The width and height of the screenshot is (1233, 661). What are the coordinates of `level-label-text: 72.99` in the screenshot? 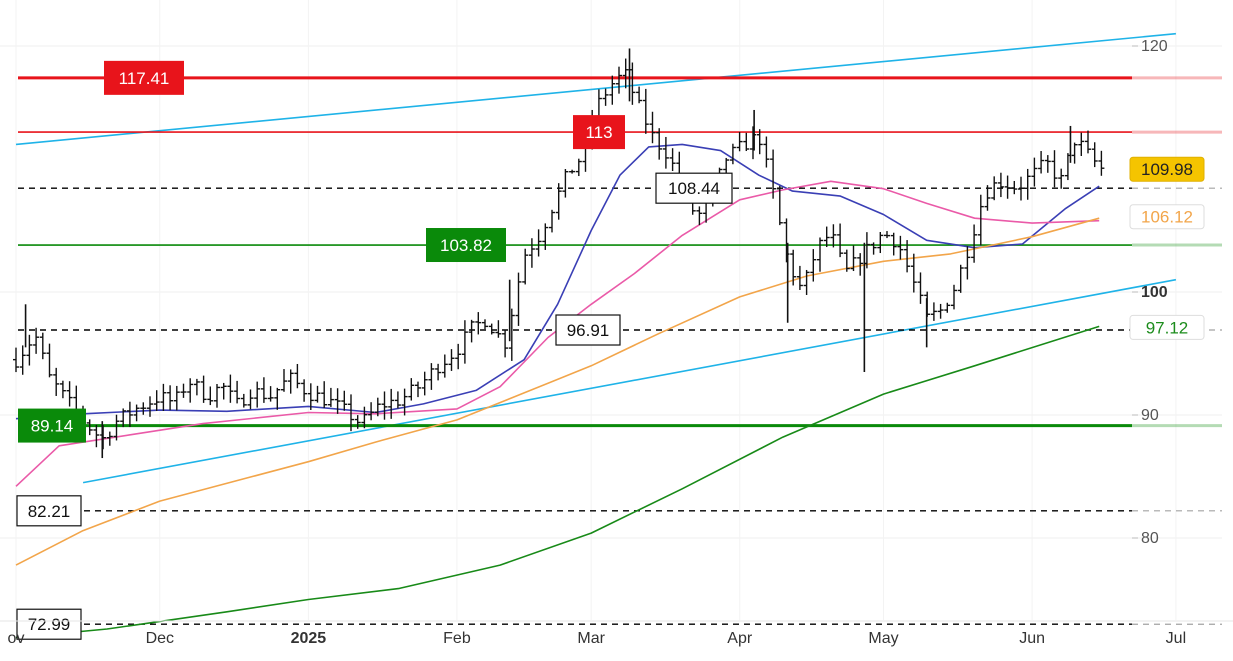 It's located at (49, 624).